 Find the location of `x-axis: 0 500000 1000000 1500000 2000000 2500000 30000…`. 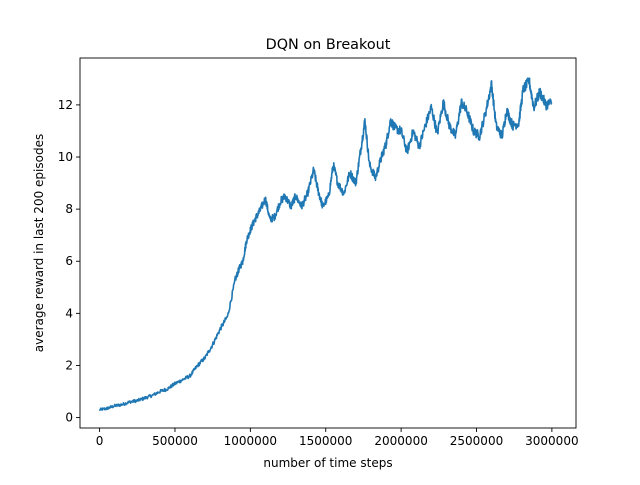

x-axis: 0 500000 1000000 1500000 2000000 2500000 30000… is located at coordinates (337, 438).